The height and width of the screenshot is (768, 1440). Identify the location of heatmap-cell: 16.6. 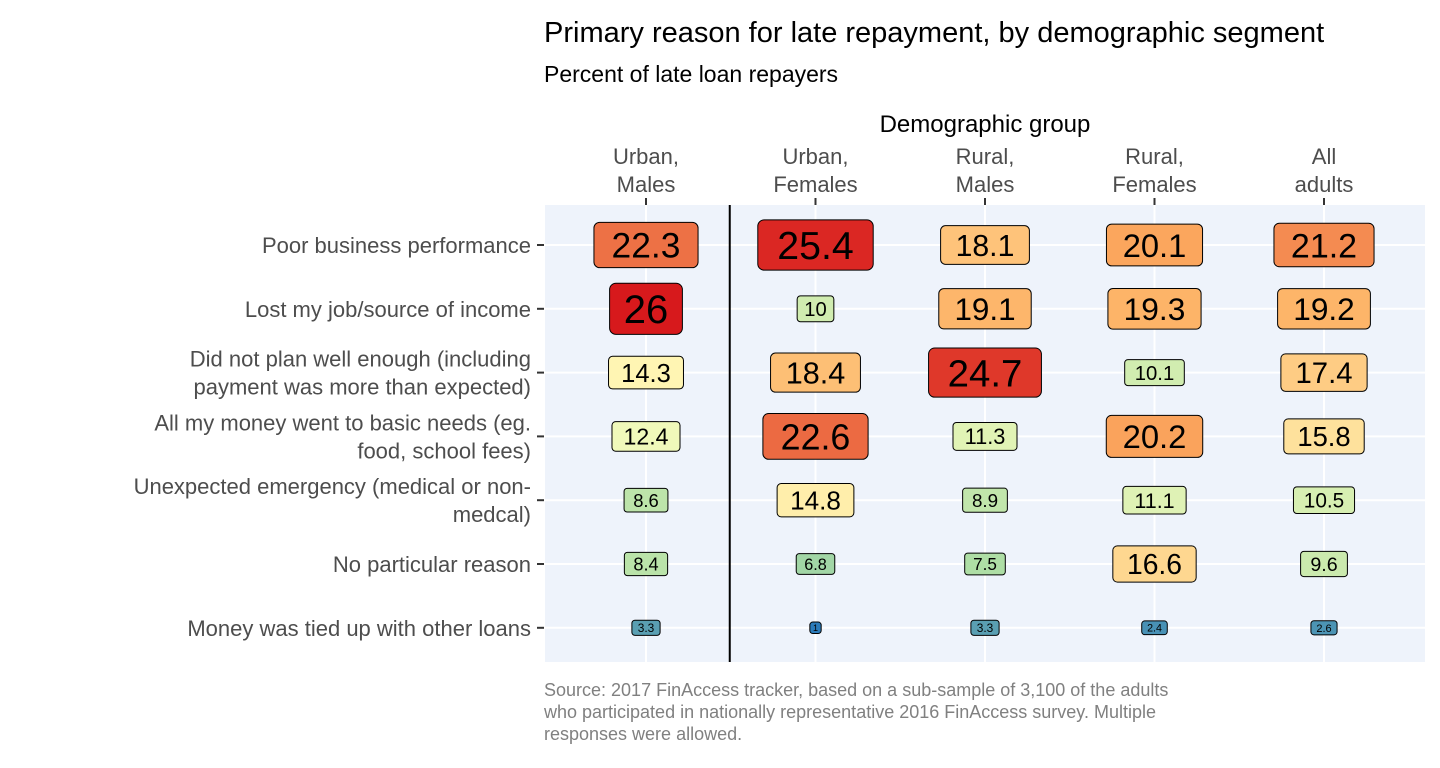
(1154, 564).